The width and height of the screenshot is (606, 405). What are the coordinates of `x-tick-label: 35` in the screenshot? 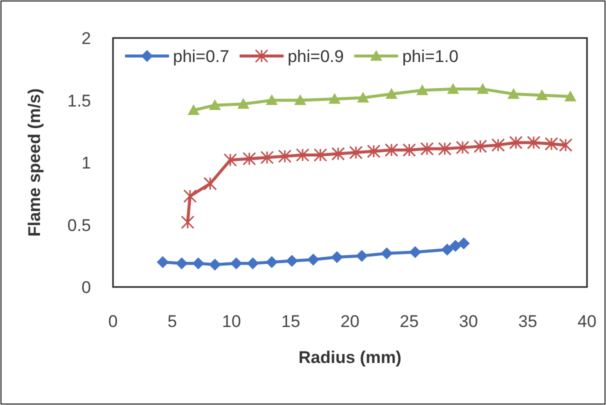 It's located at (528, 321).